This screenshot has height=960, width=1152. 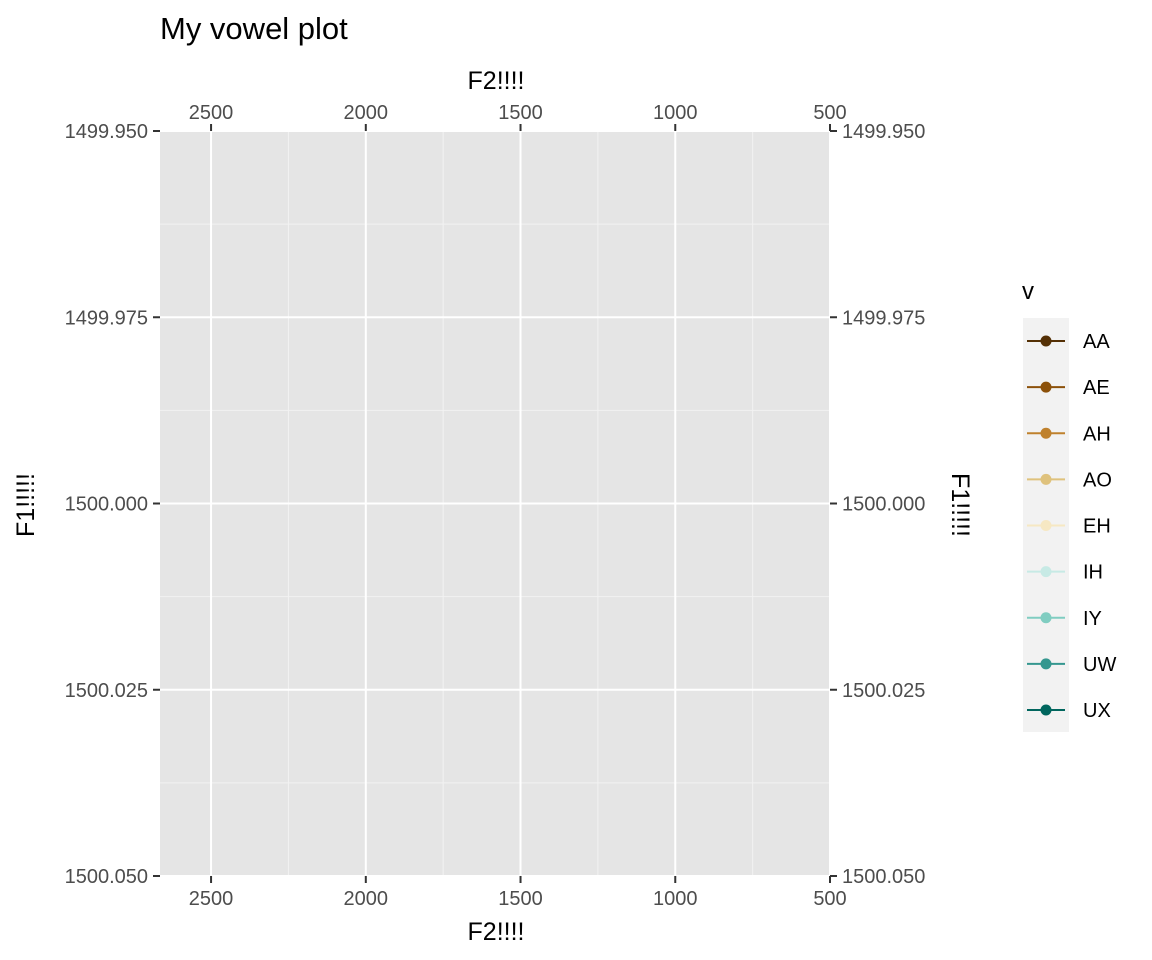 I want to click on y-tick-label-left: 1500.050, so click(x=106, y=877).